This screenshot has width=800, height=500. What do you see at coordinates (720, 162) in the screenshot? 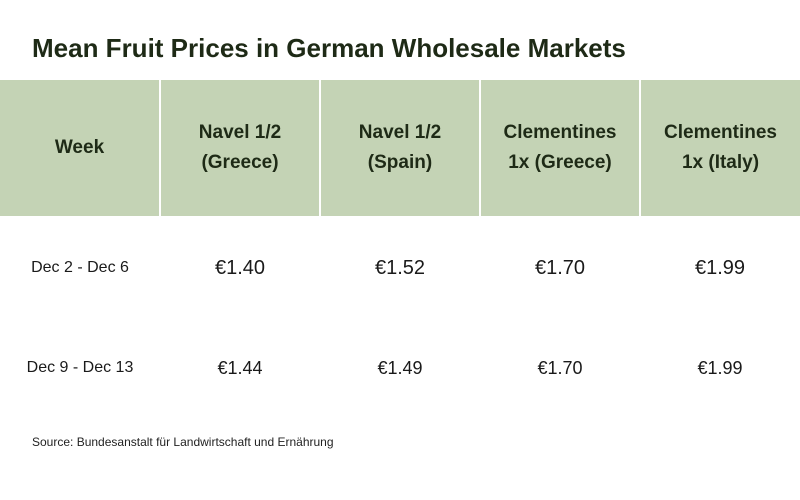
I see `header-line: 1x (Italy)` at bounding box center [720, 162].